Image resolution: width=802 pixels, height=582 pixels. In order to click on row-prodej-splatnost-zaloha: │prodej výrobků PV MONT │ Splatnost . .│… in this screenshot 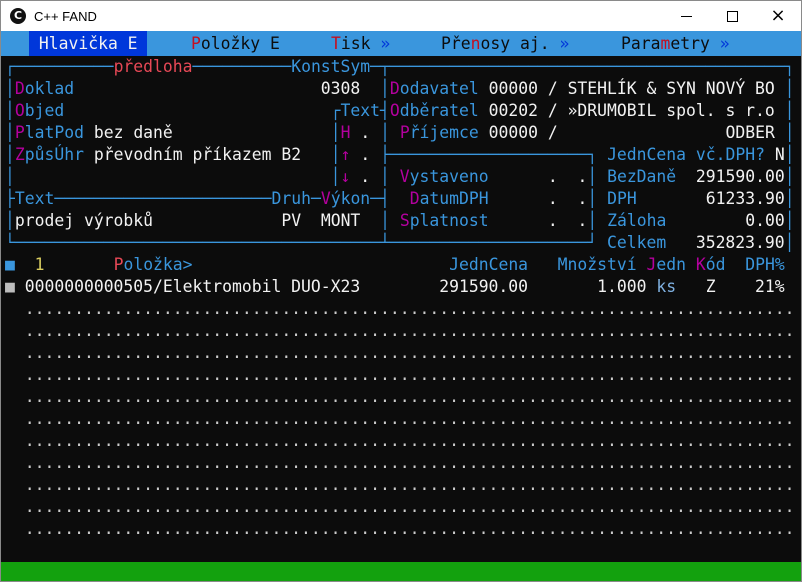, I will do `click(403, 221)`.